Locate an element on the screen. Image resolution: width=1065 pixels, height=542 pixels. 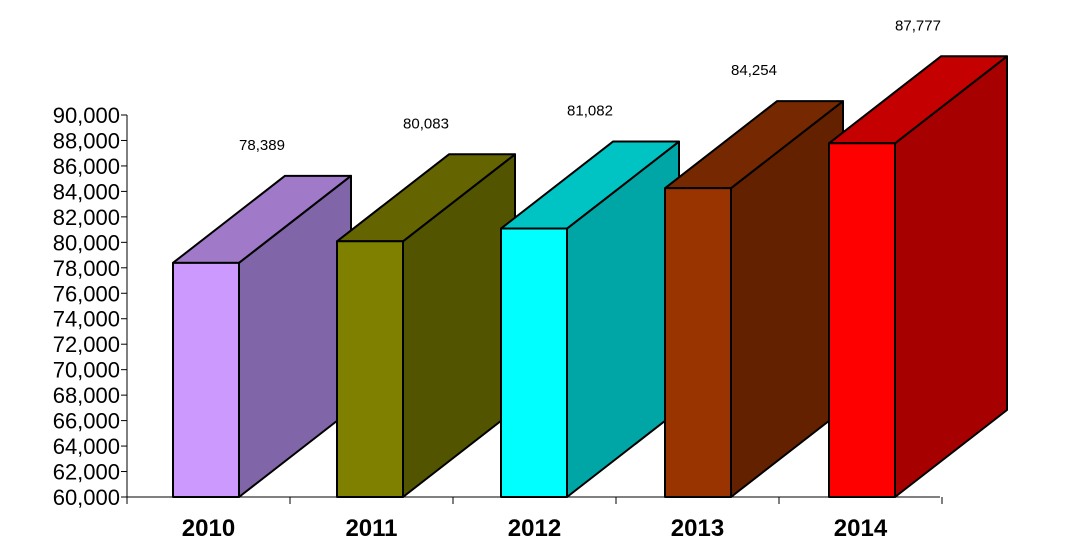
bar-2011 is located at coordinates (426, 325).